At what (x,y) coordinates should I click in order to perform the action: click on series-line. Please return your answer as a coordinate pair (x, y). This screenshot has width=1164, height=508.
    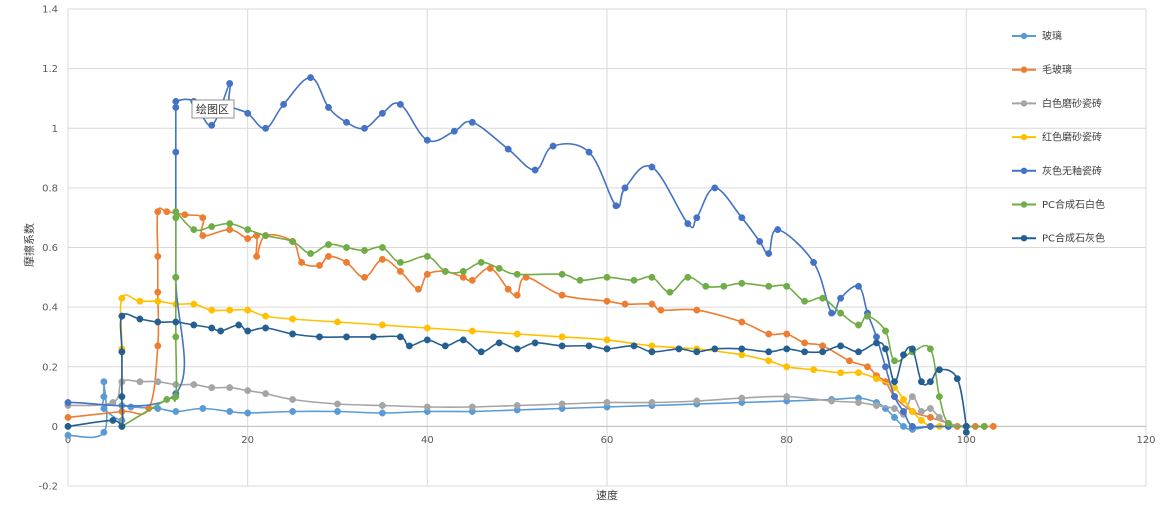
    Looking at the image, I should click on (526, 403).